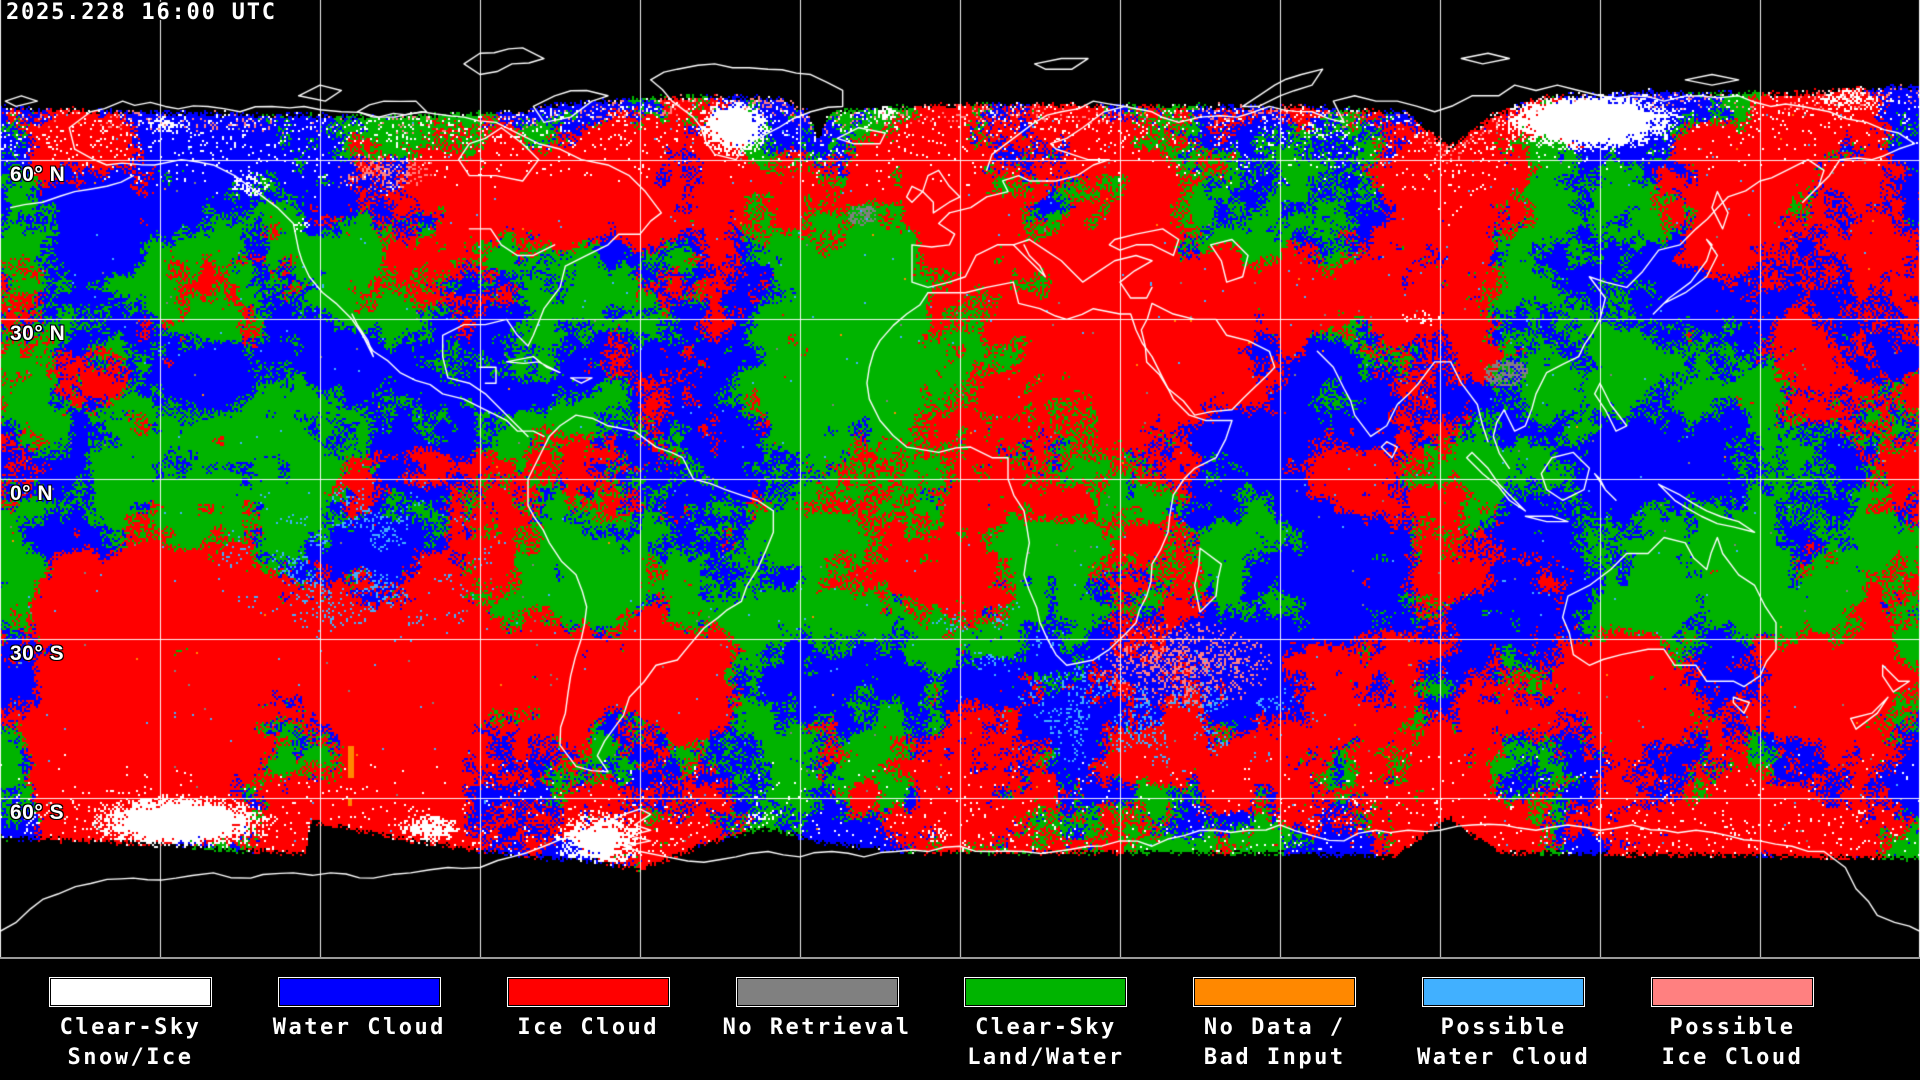  I want to click on legend-swatch-possible-water-cloud, so click(1504, 992).